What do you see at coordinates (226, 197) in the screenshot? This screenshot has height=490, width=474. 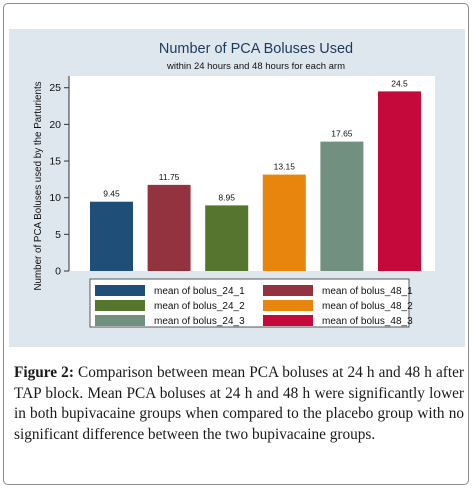 I see `bar-value-label: 8.95` at bounding box center [226, 197].